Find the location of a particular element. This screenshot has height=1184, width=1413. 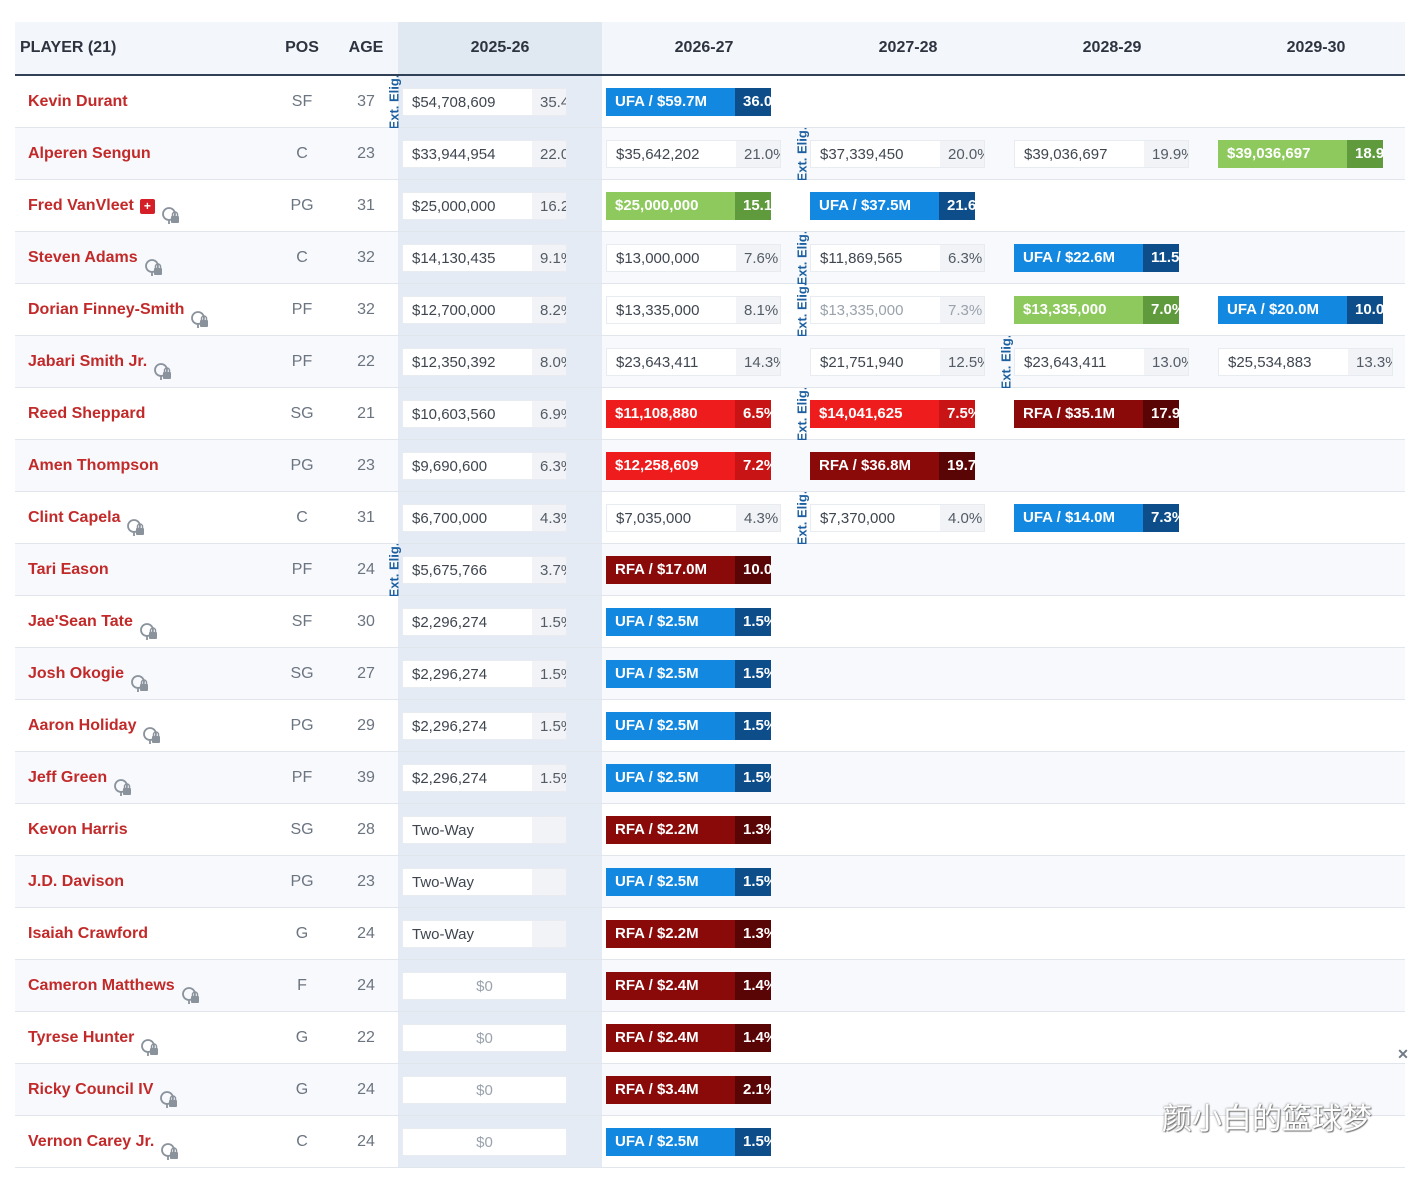

player-name-link: Kevon Harris is located at coordinates (78, 830).